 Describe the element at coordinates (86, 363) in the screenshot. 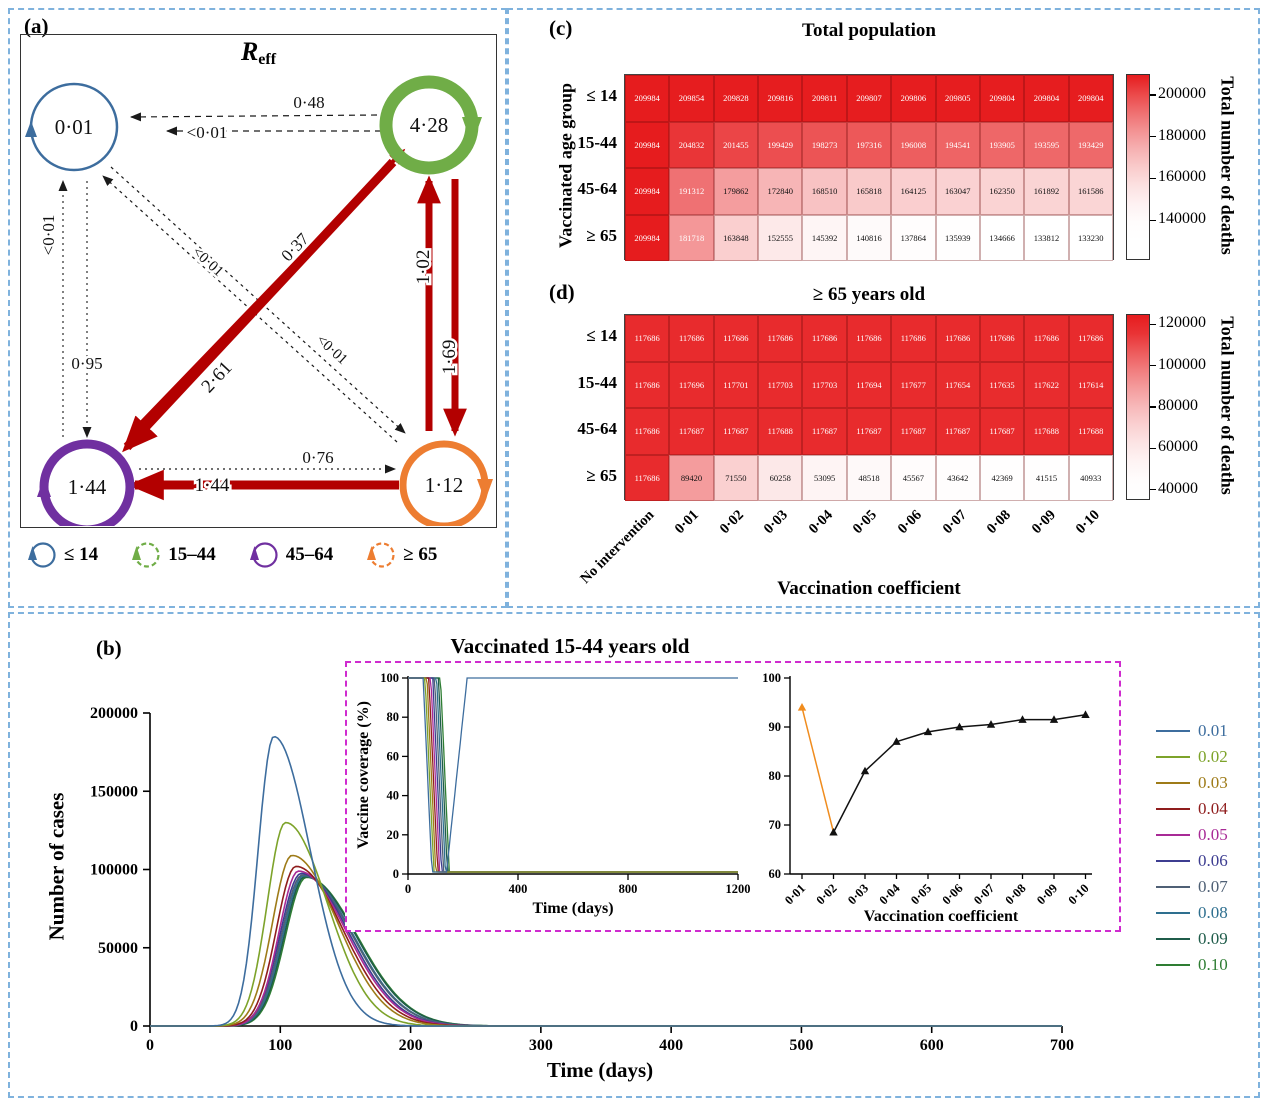

I see `edge-label-095: 0·95` at that location.